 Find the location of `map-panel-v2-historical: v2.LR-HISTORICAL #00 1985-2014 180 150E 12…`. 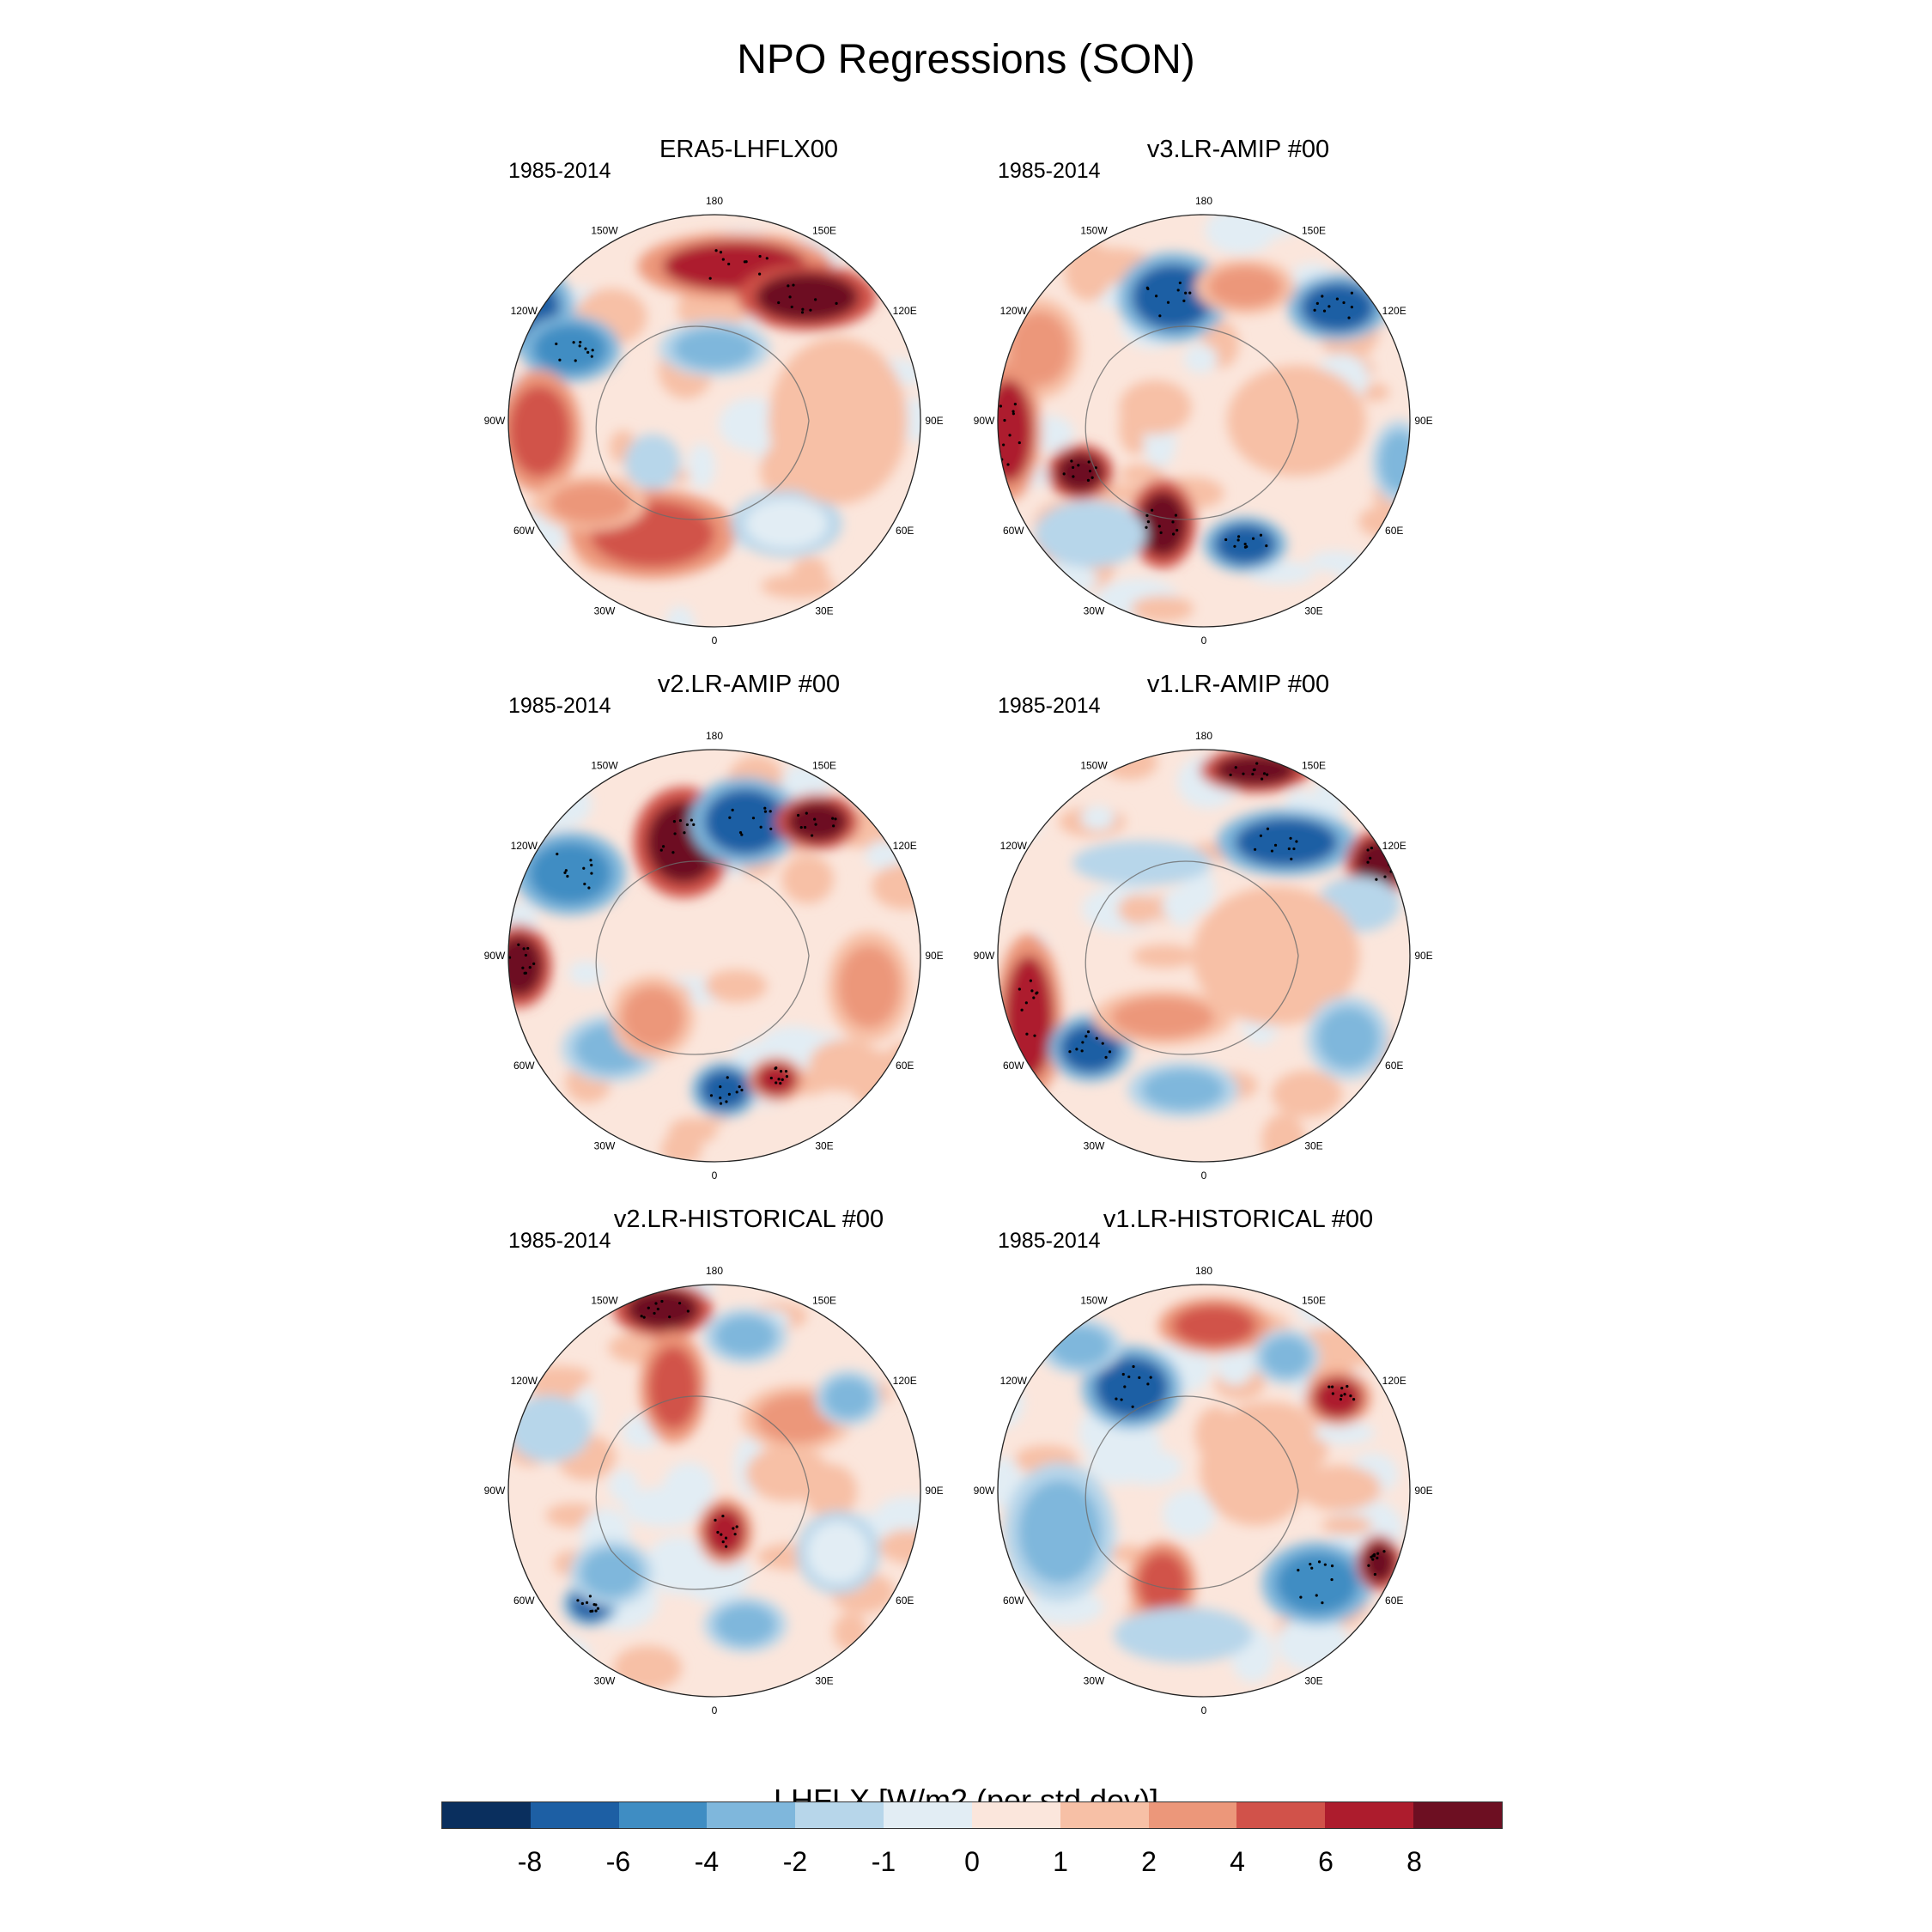

map-panel-v2-historical: v2.LR-HISTORICAL #00 1985-2014 180 150E 12… is located at coordinates (737, 1469).